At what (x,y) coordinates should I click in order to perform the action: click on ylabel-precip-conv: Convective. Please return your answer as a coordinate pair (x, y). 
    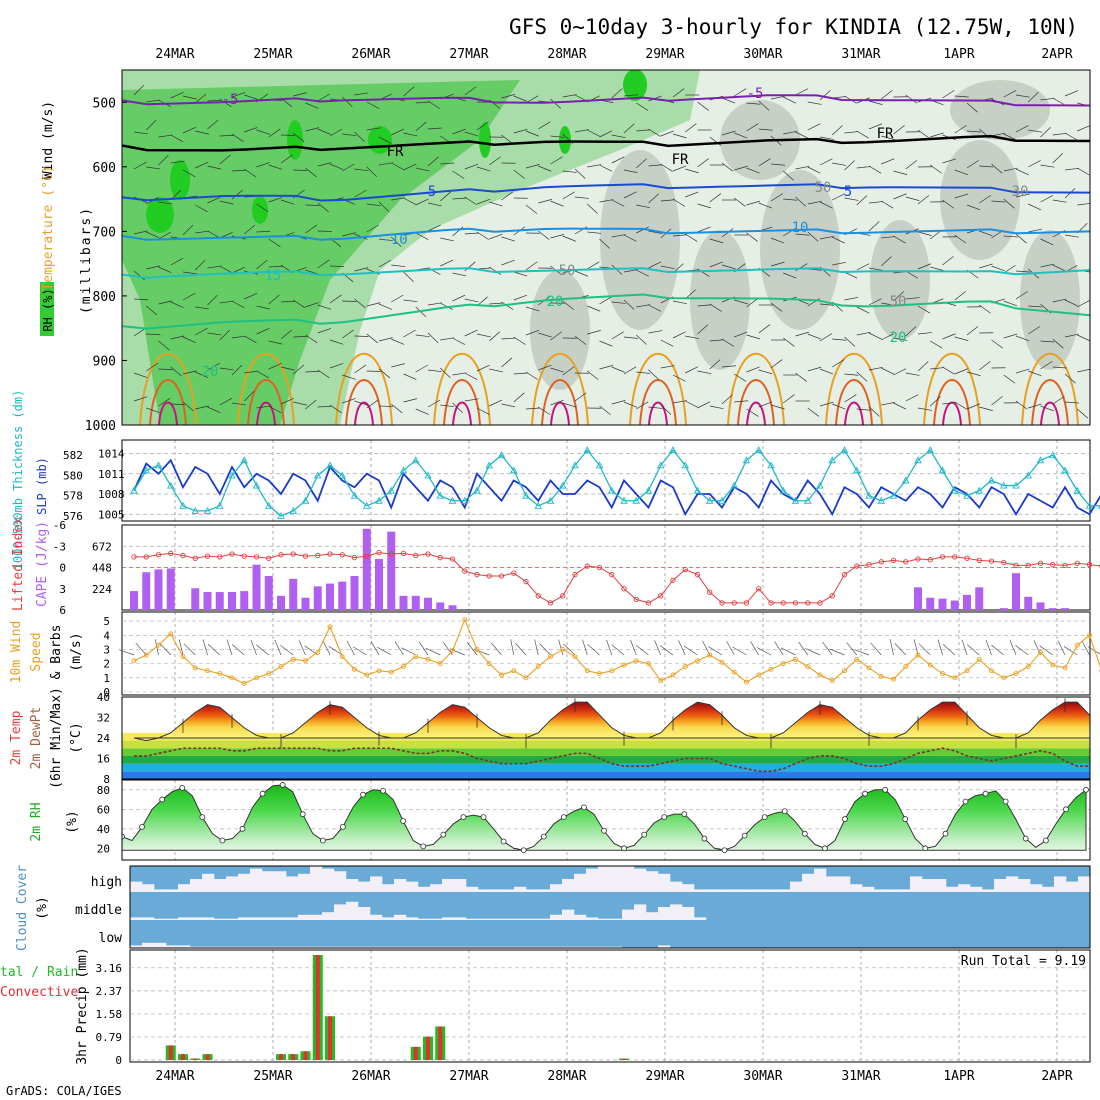
    Looking at the image, I should click on (39, 992).